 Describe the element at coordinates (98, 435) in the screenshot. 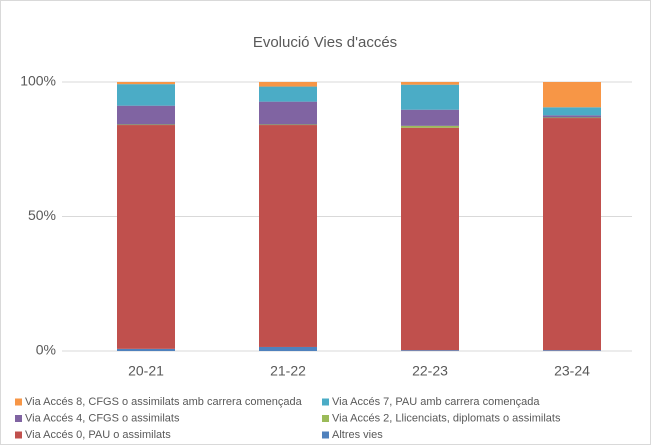

I see `legend-label: Via Accés 0, PAU o assimilats` at that location.